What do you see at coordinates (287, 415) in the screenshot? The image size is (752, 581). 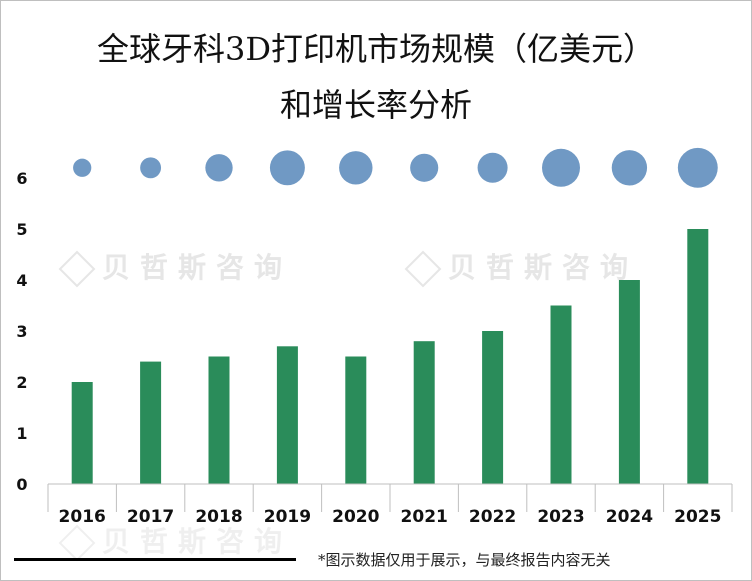 I see `bar-2019` at bounding box center [287, 415].